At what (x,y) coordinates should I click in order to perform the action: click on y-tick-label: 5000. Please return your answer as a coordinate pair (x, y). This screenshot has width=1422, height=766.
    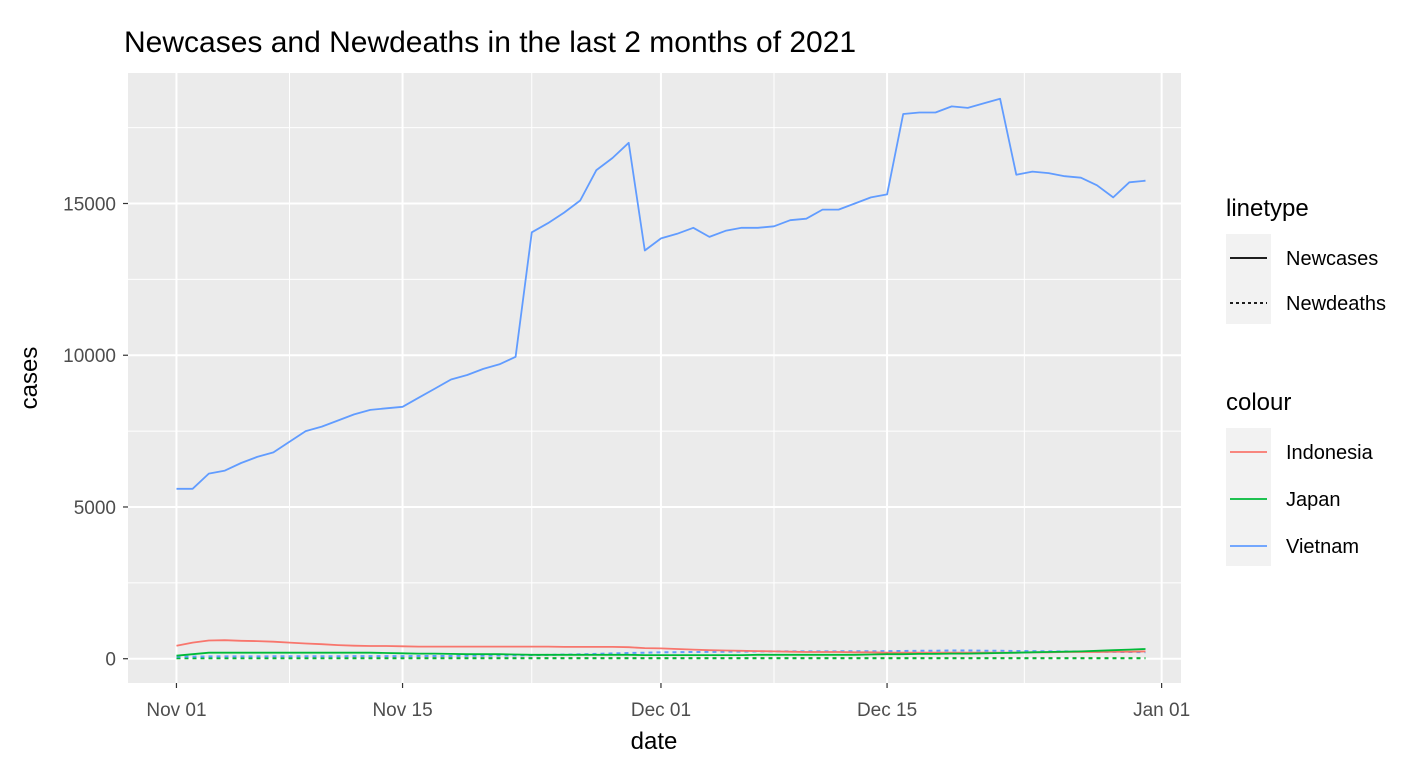
    Looking at the image, I should click on (95, 508).